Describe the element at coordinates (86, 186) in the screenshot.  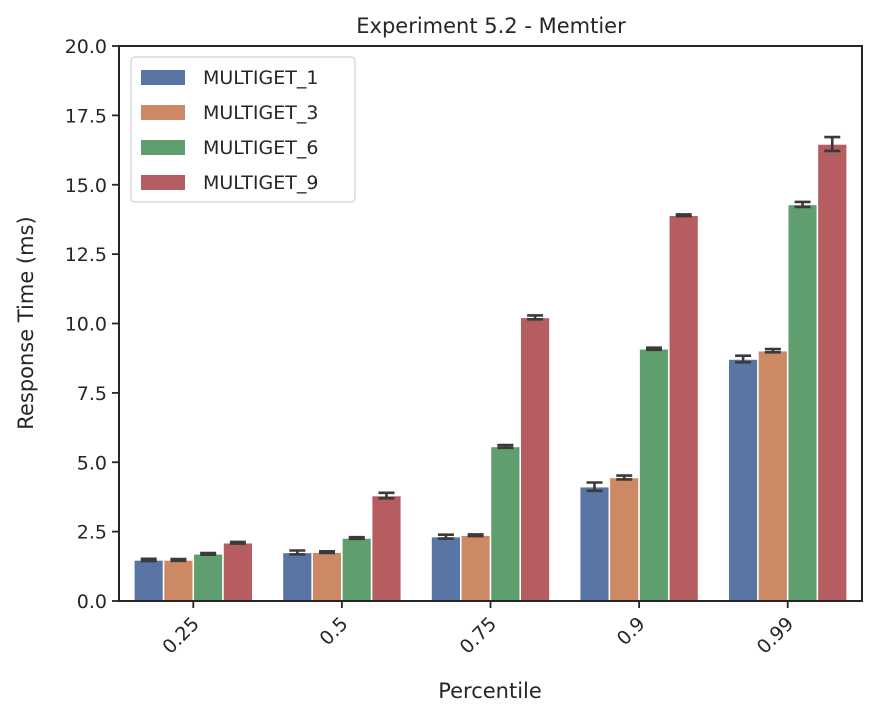
I see `y-tick-label: 15.0` at that location.